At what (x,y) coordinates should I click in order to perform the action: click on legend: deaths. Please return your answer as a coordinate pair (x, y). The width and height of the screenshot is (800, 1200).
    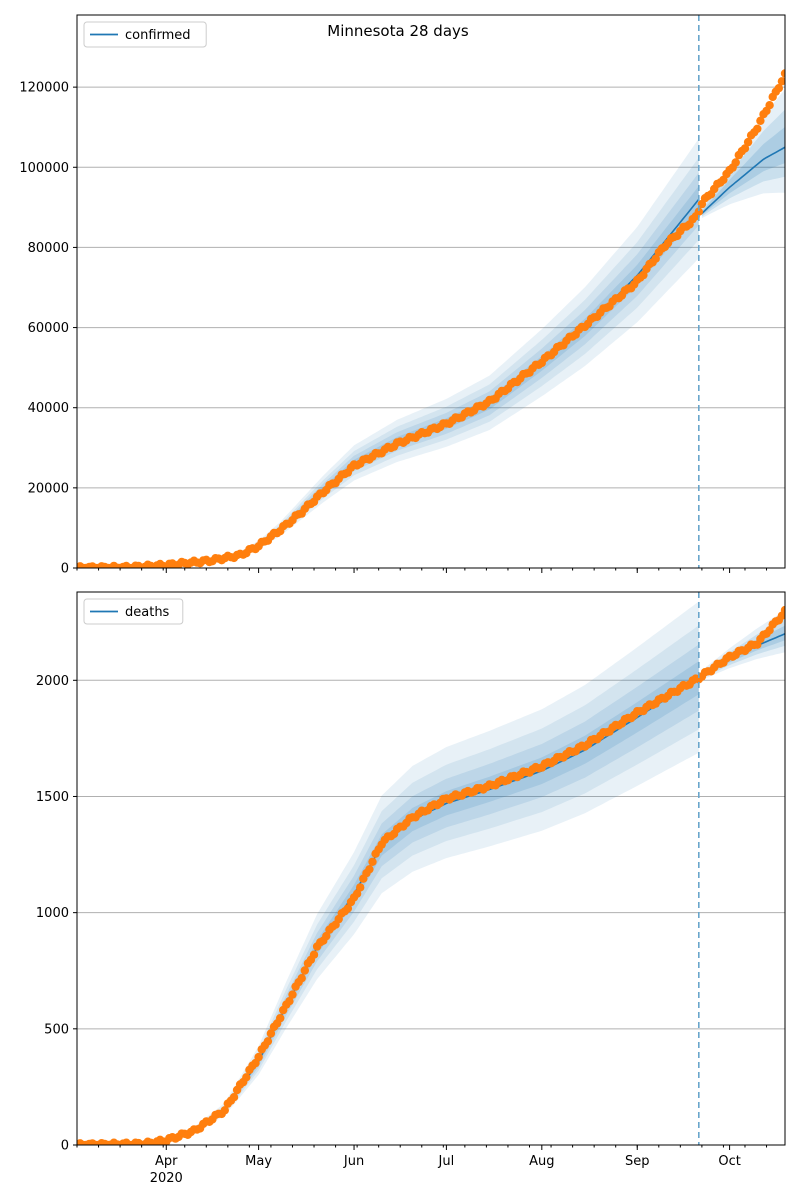
    Looking at the image, I should click on (133, 611).